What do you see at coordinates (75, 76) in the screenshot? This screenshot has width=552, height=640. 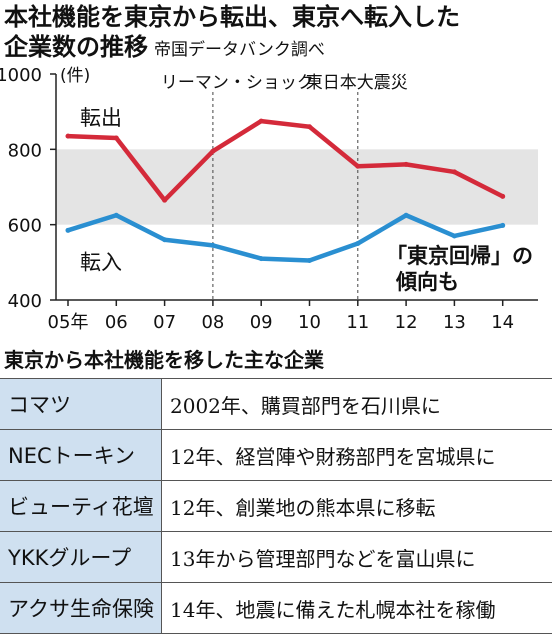 I see `y-unit-label: (件)` at bounding box center [75, 76].